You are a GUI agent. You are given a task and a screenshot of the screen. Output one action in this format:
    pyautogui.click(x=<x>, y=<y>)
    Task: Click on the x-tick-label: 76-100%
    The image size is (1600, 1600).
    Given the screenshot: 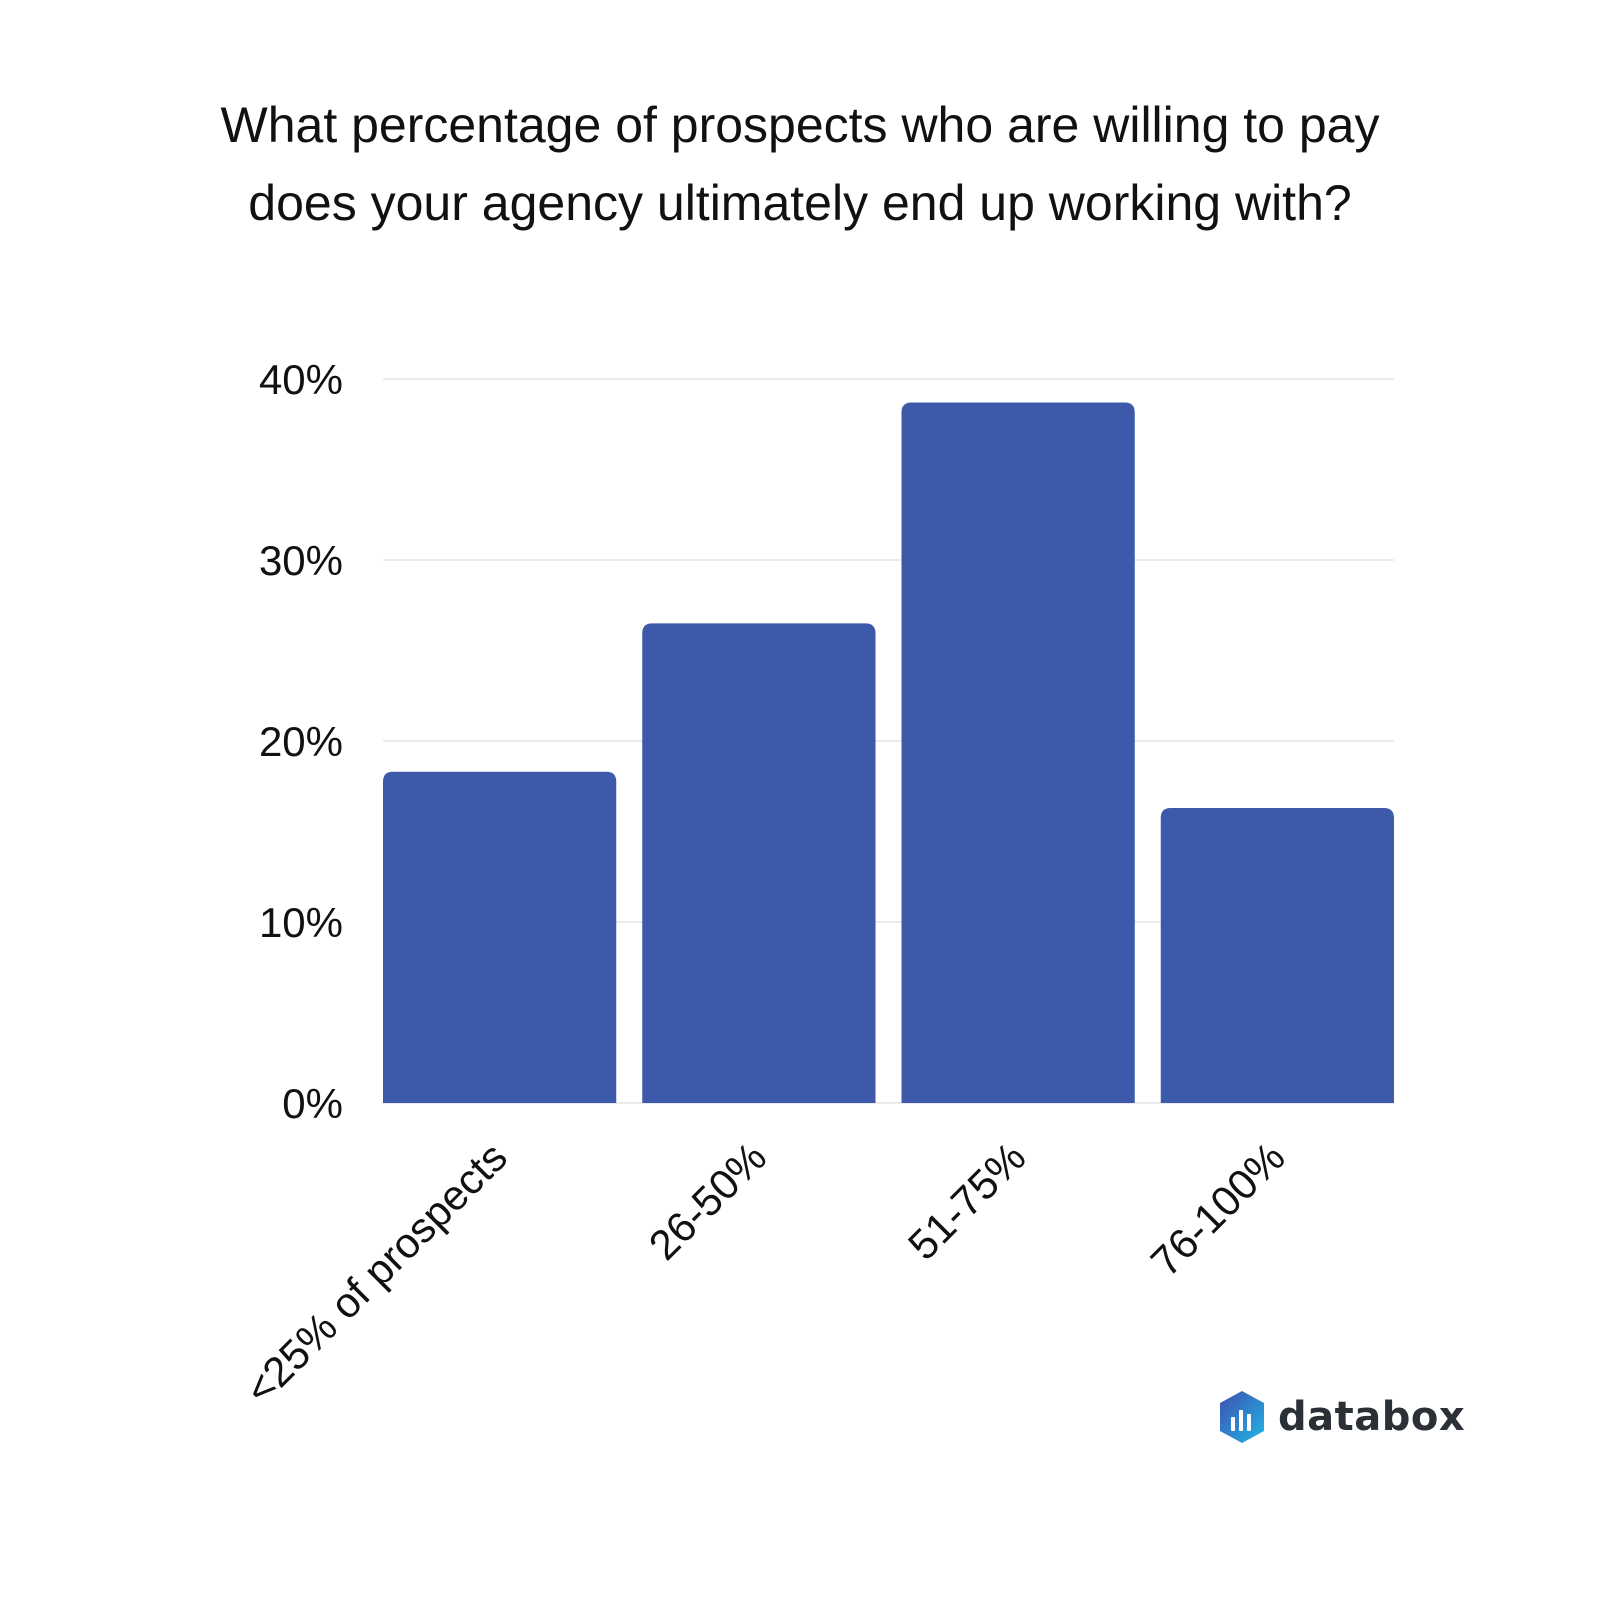 What is the action you would take?
    pyautogui.click(x=1218, y=1209)
    